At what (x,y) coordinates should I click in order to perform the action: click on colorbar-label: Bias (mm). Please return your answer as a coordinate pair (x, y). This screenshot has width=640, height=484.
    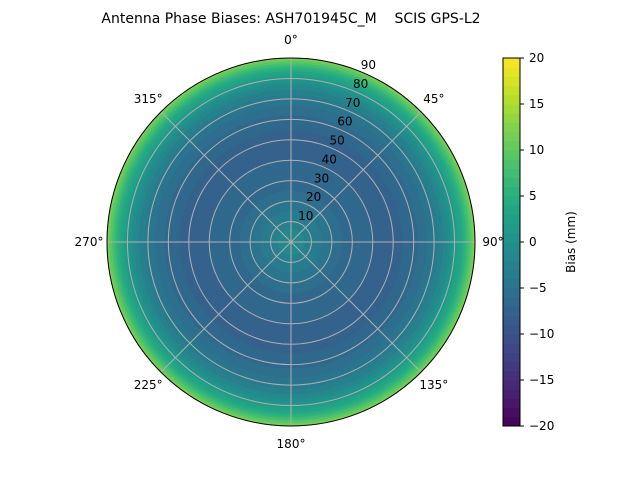
    Looking at the image, I should click on (571, 242).